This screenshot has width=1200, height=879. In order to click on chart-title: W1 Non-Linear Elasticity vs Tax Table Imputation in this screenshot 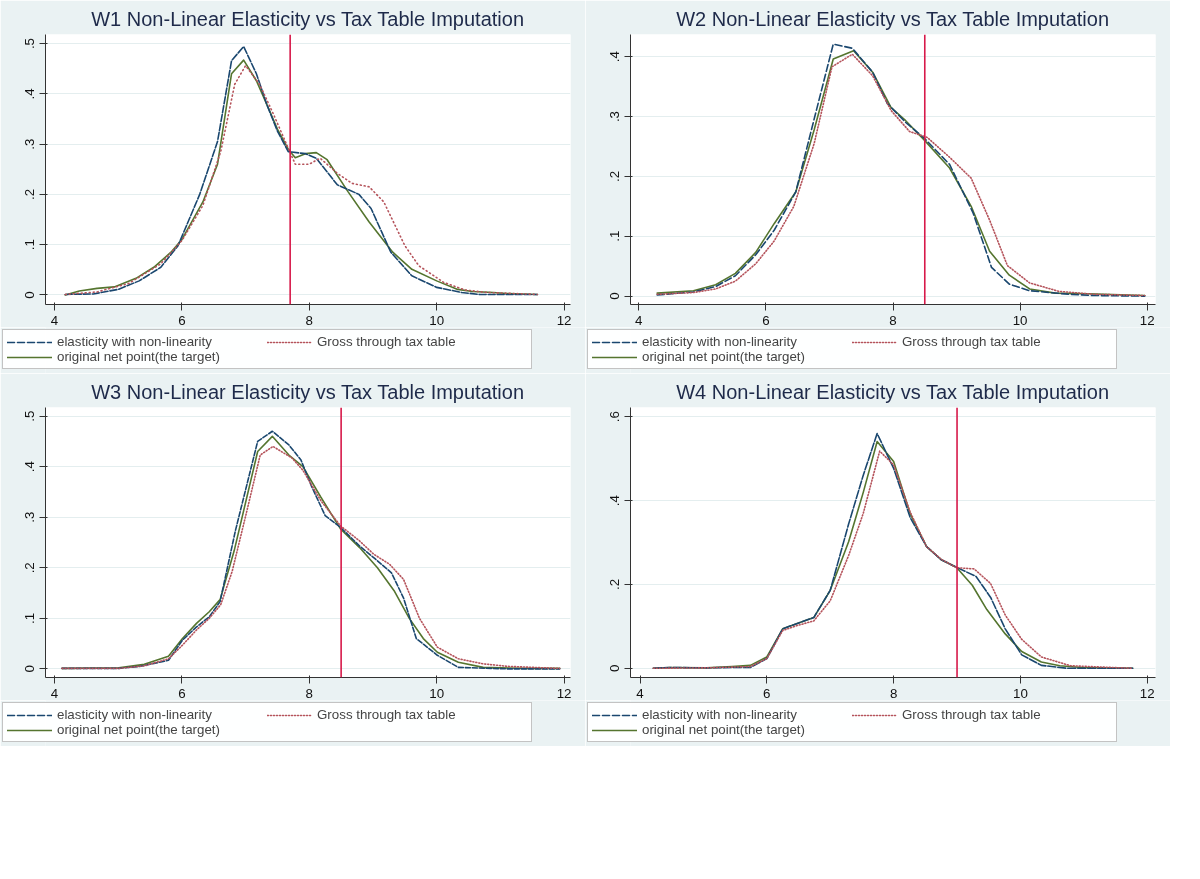, I will do `click(308, 18)`.